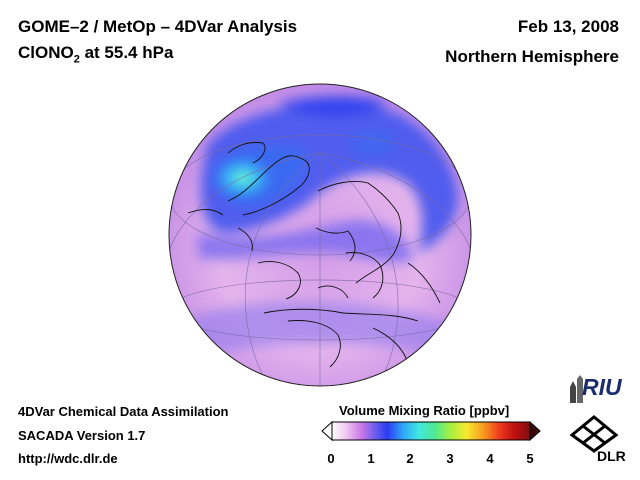  I want to click on colorbar-tick-4: 4, so click(490, 458).